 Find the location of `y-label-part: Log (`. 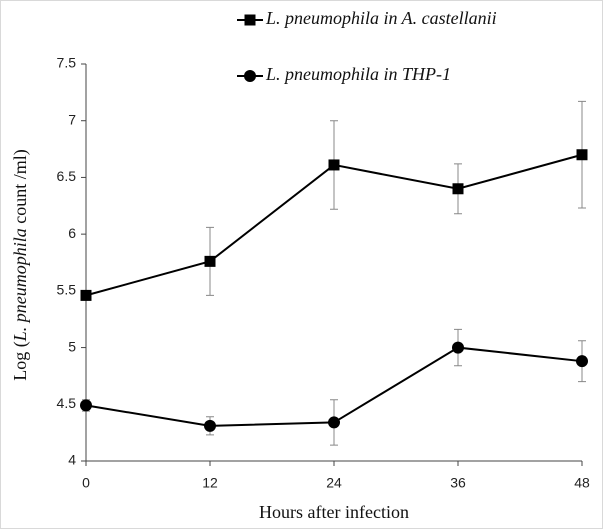

y-label-part: Log ( is located at coordinates (20, 361).